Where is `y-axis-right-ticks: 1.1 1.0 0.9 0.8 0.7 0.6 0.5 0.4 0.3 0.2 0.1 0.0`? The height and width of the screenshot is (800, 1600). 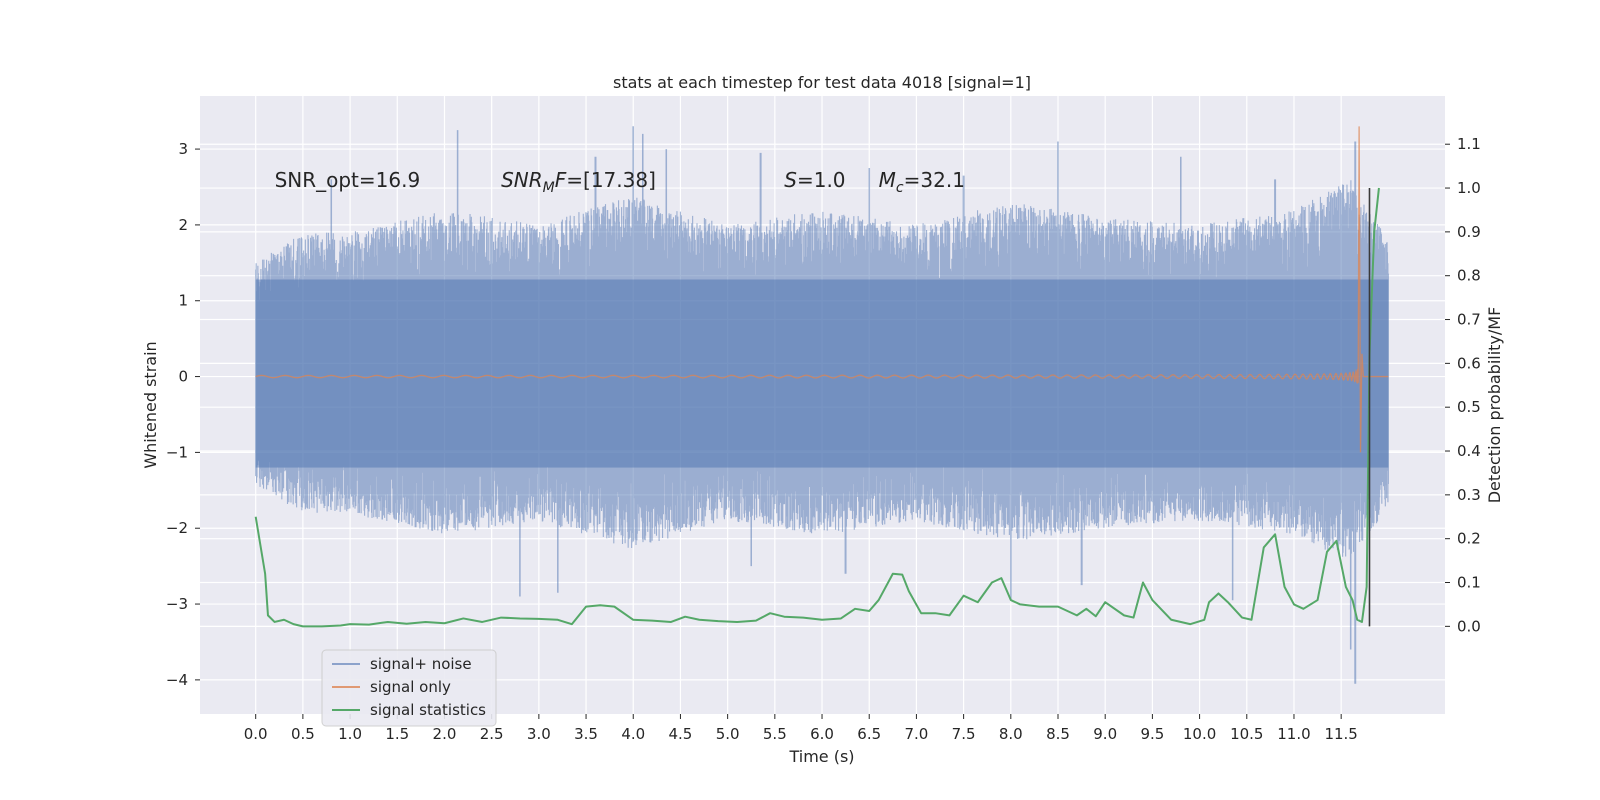
y-axis-right-ticks: 1.1 1.0 0.9 0.8 0.7 0.6 0.5 0.4 0.3 0.2 0.1 0.0 is located at coordinates (1463, 385).